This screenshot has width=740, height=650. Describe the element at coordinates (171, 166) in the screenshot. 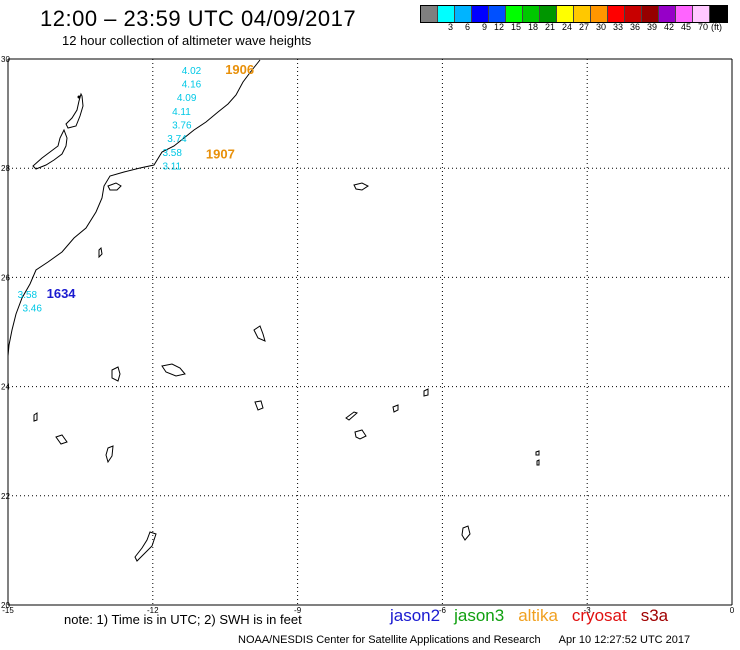

I see `wave-height-label: 3.11` at that location.